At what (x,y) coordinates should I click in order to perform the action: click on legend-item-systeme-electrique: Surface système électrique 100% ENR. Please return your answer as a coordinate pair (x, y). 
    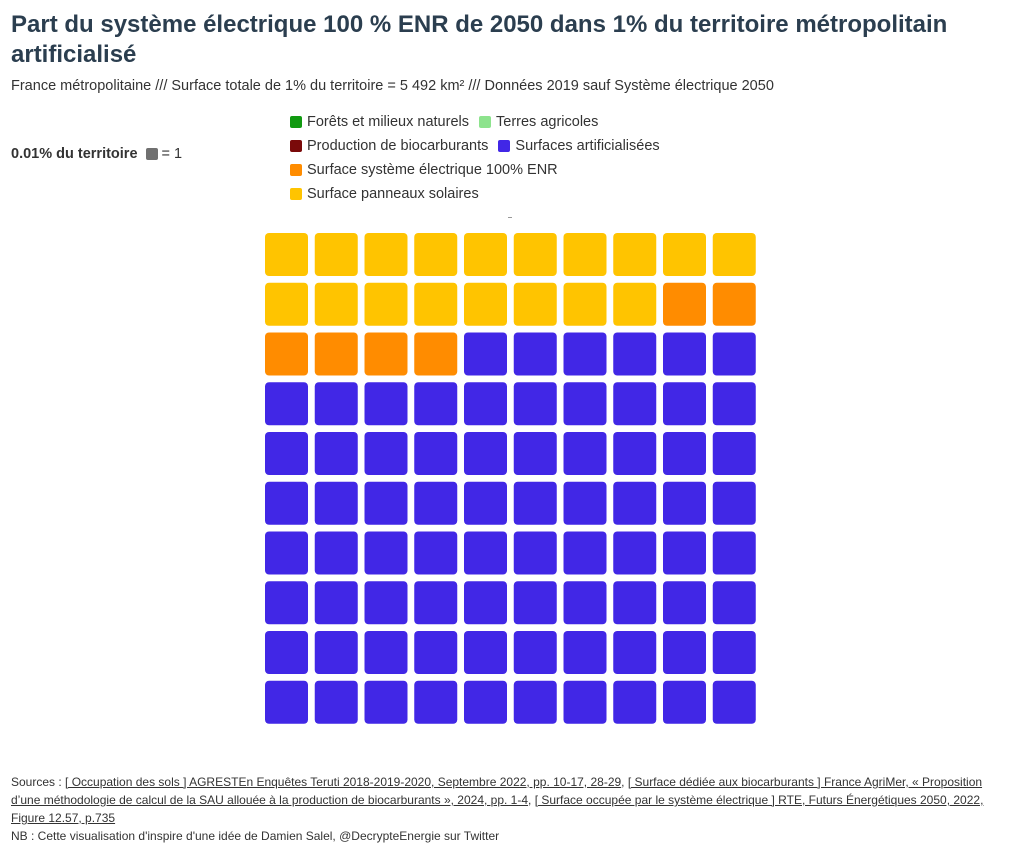
    Looking at the image, I should click on (424, 170).